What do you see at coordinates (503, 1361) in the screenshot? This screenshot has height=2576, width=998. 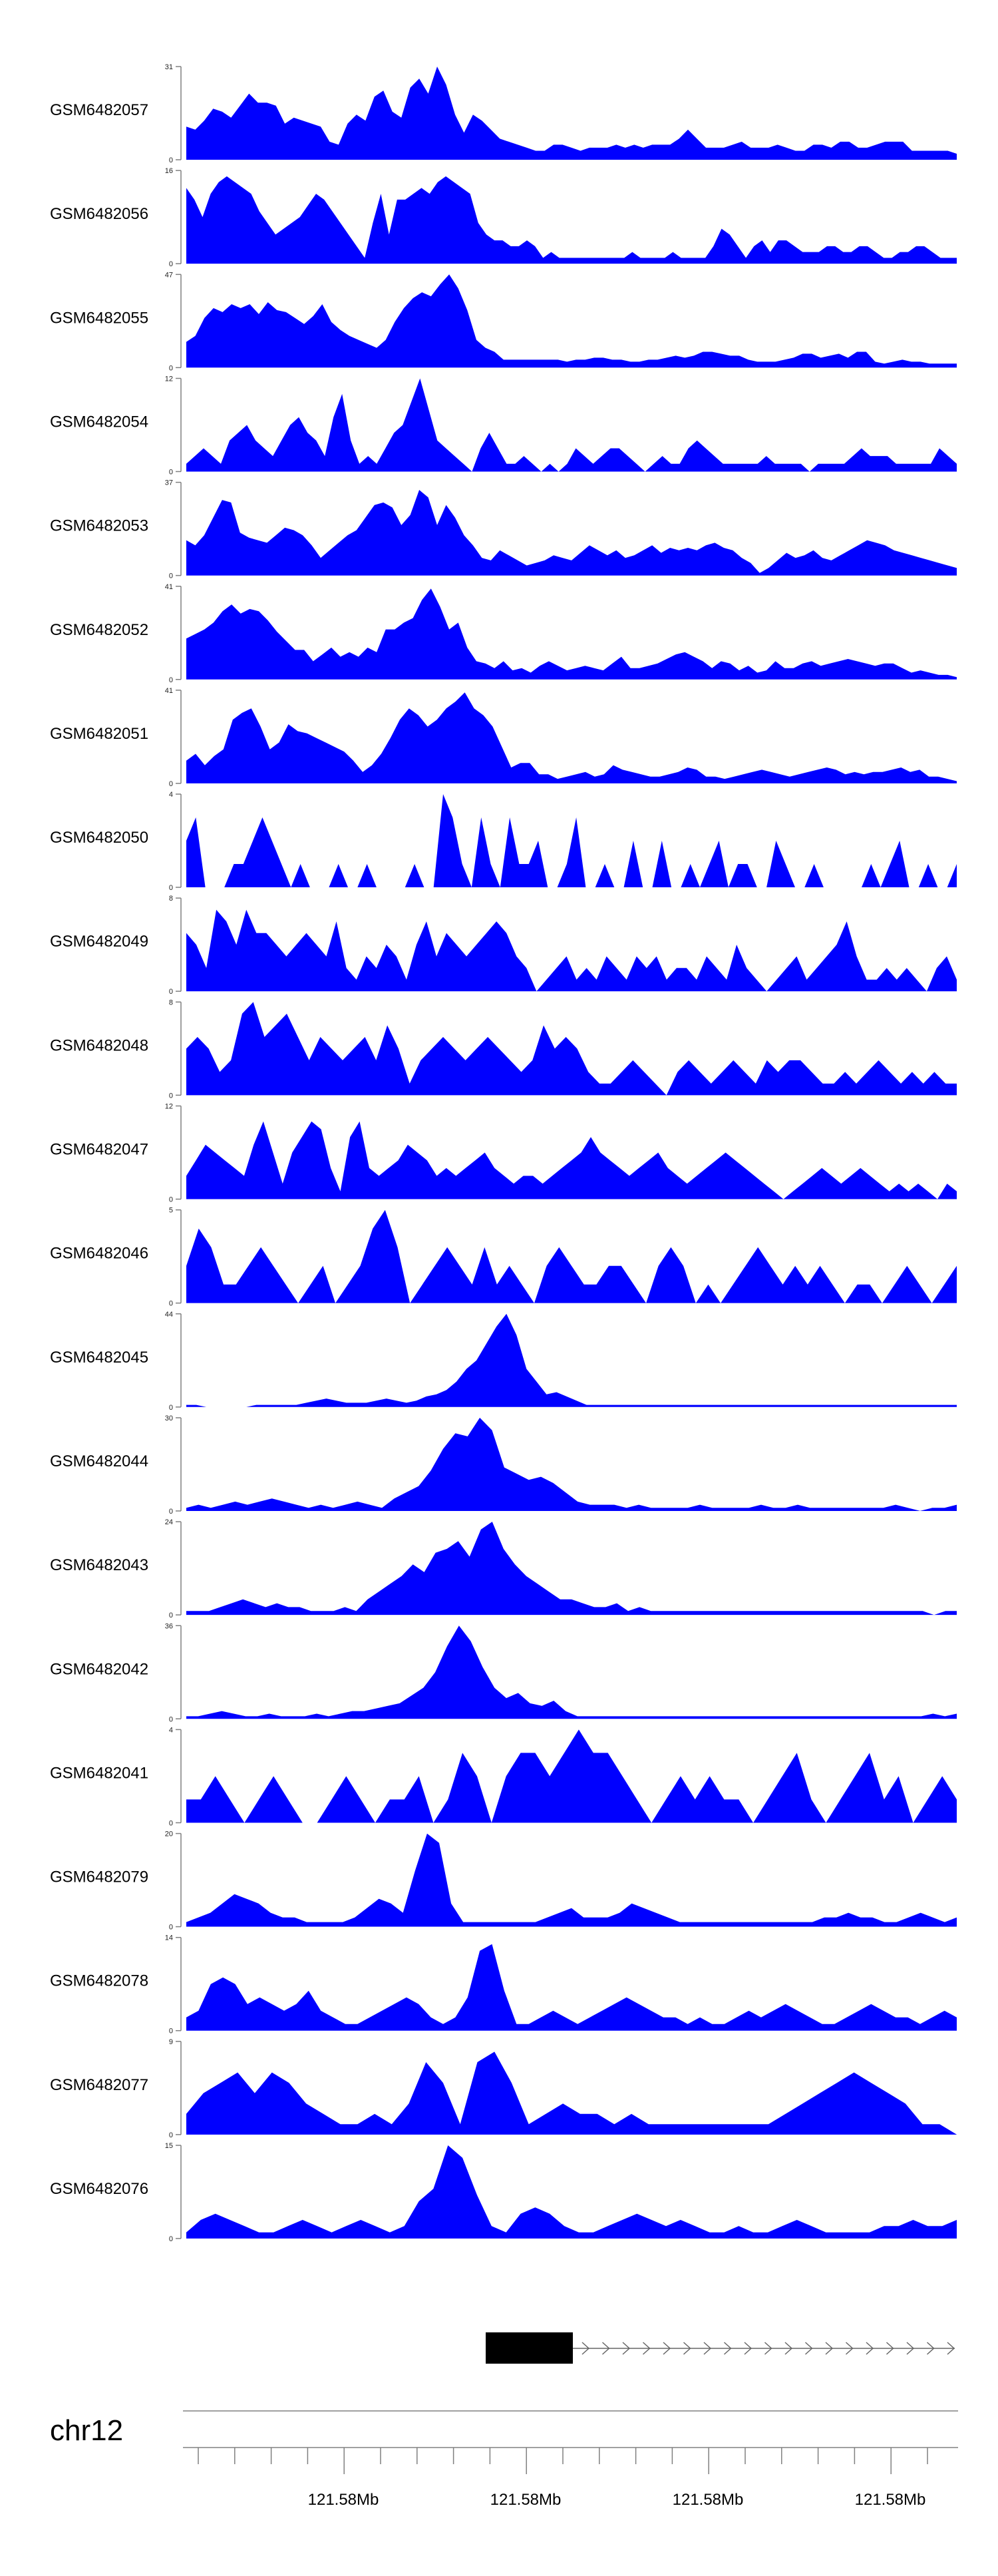 I see `track-GSM6482045: GSM6482045 44 0` at bounding box center [503, 1361].